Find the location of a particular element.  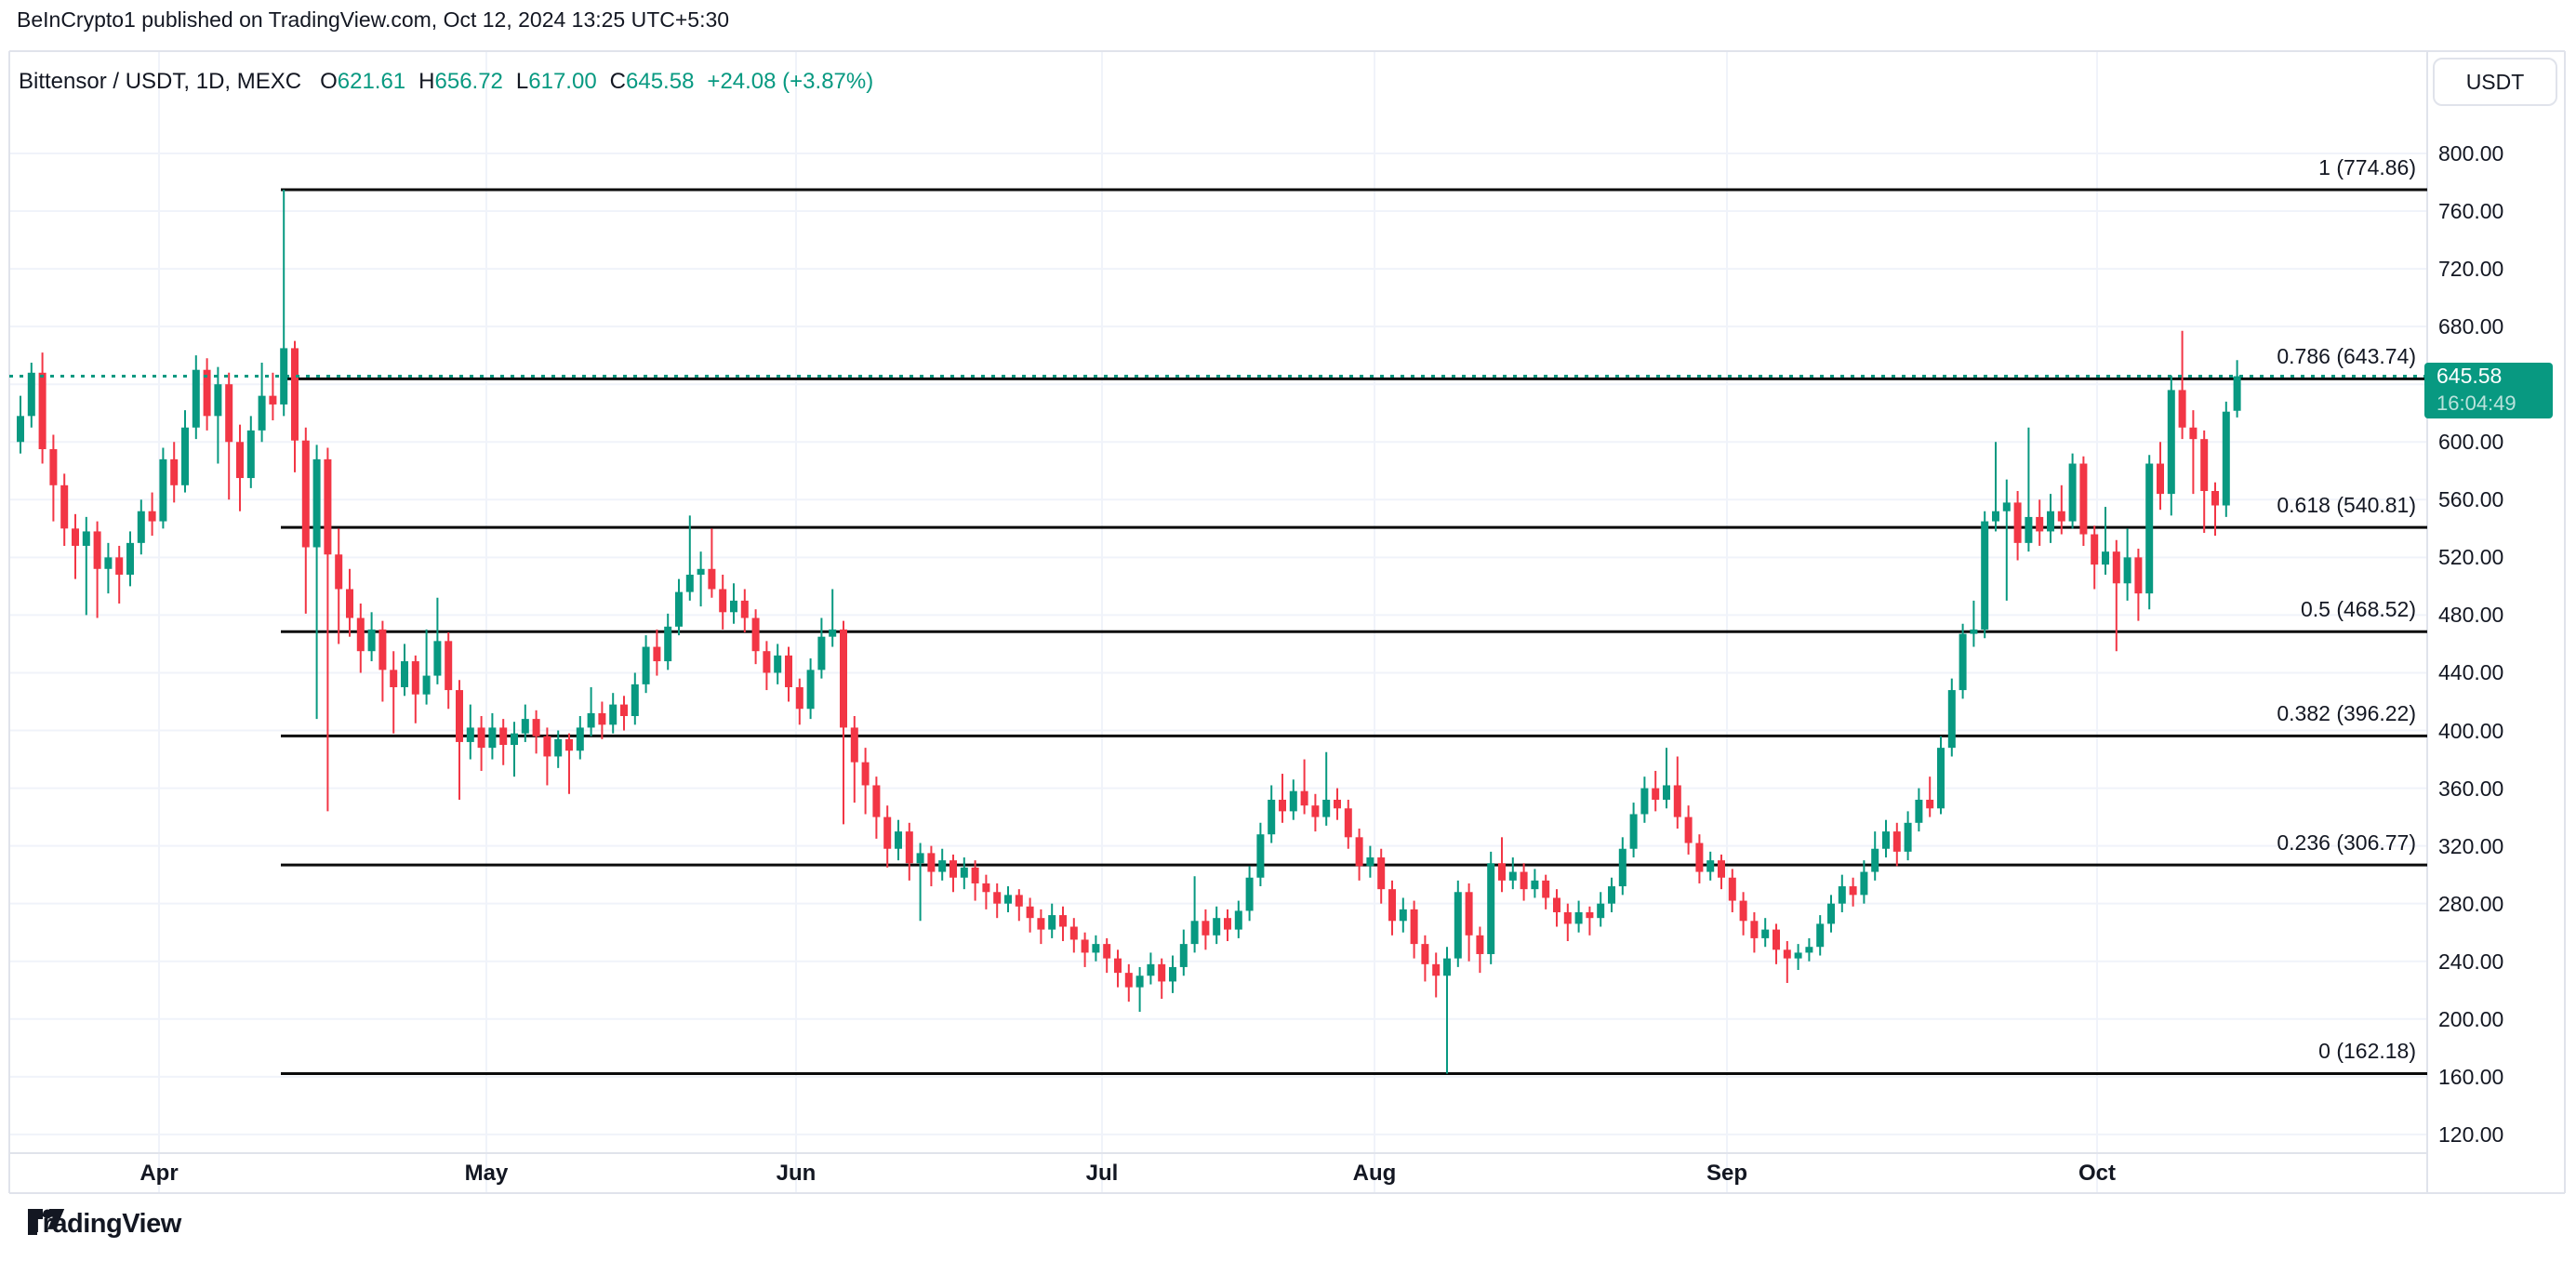

currency-button: USDT is located at coordinates (2495, 82).